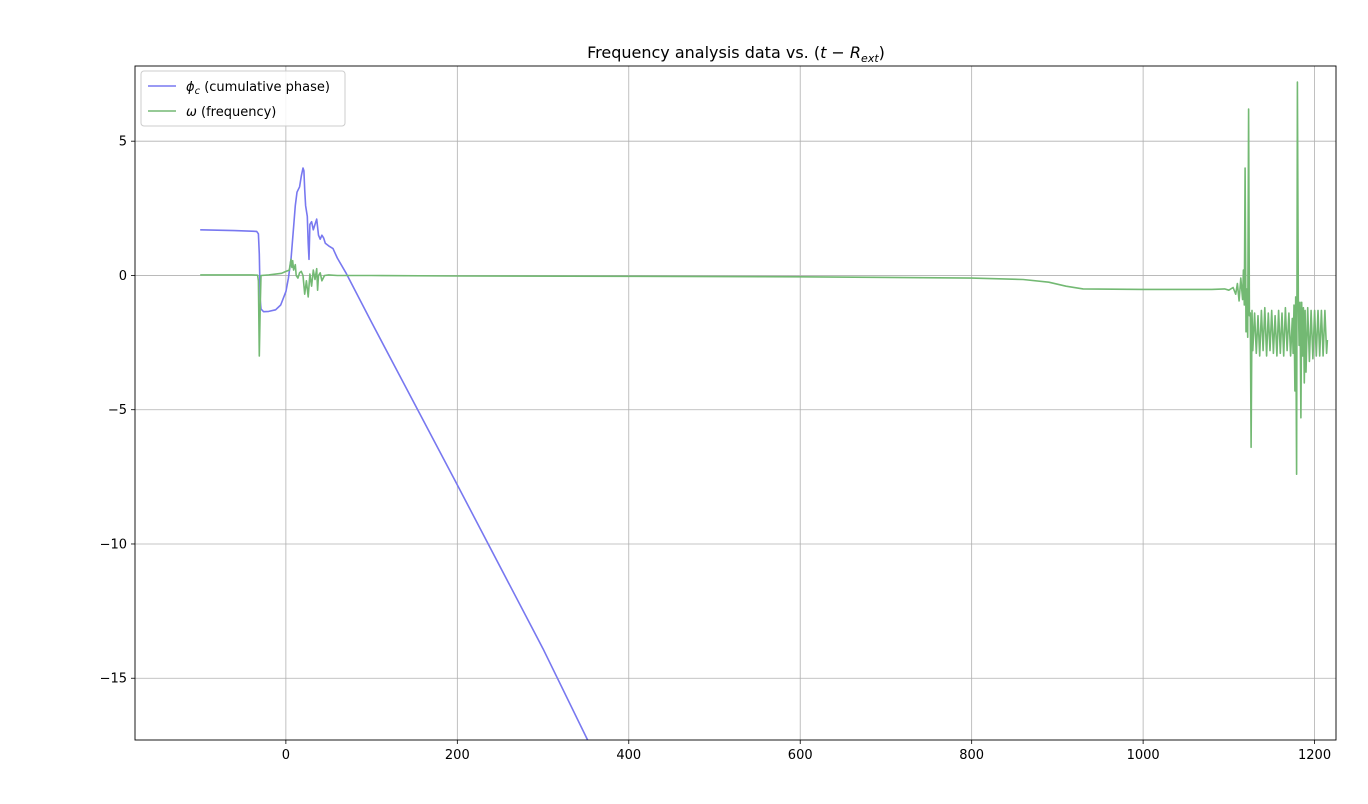 This screenshot has width=1368, height=804. I want to click on x-tick-label: 1200, so click(1314, 755).